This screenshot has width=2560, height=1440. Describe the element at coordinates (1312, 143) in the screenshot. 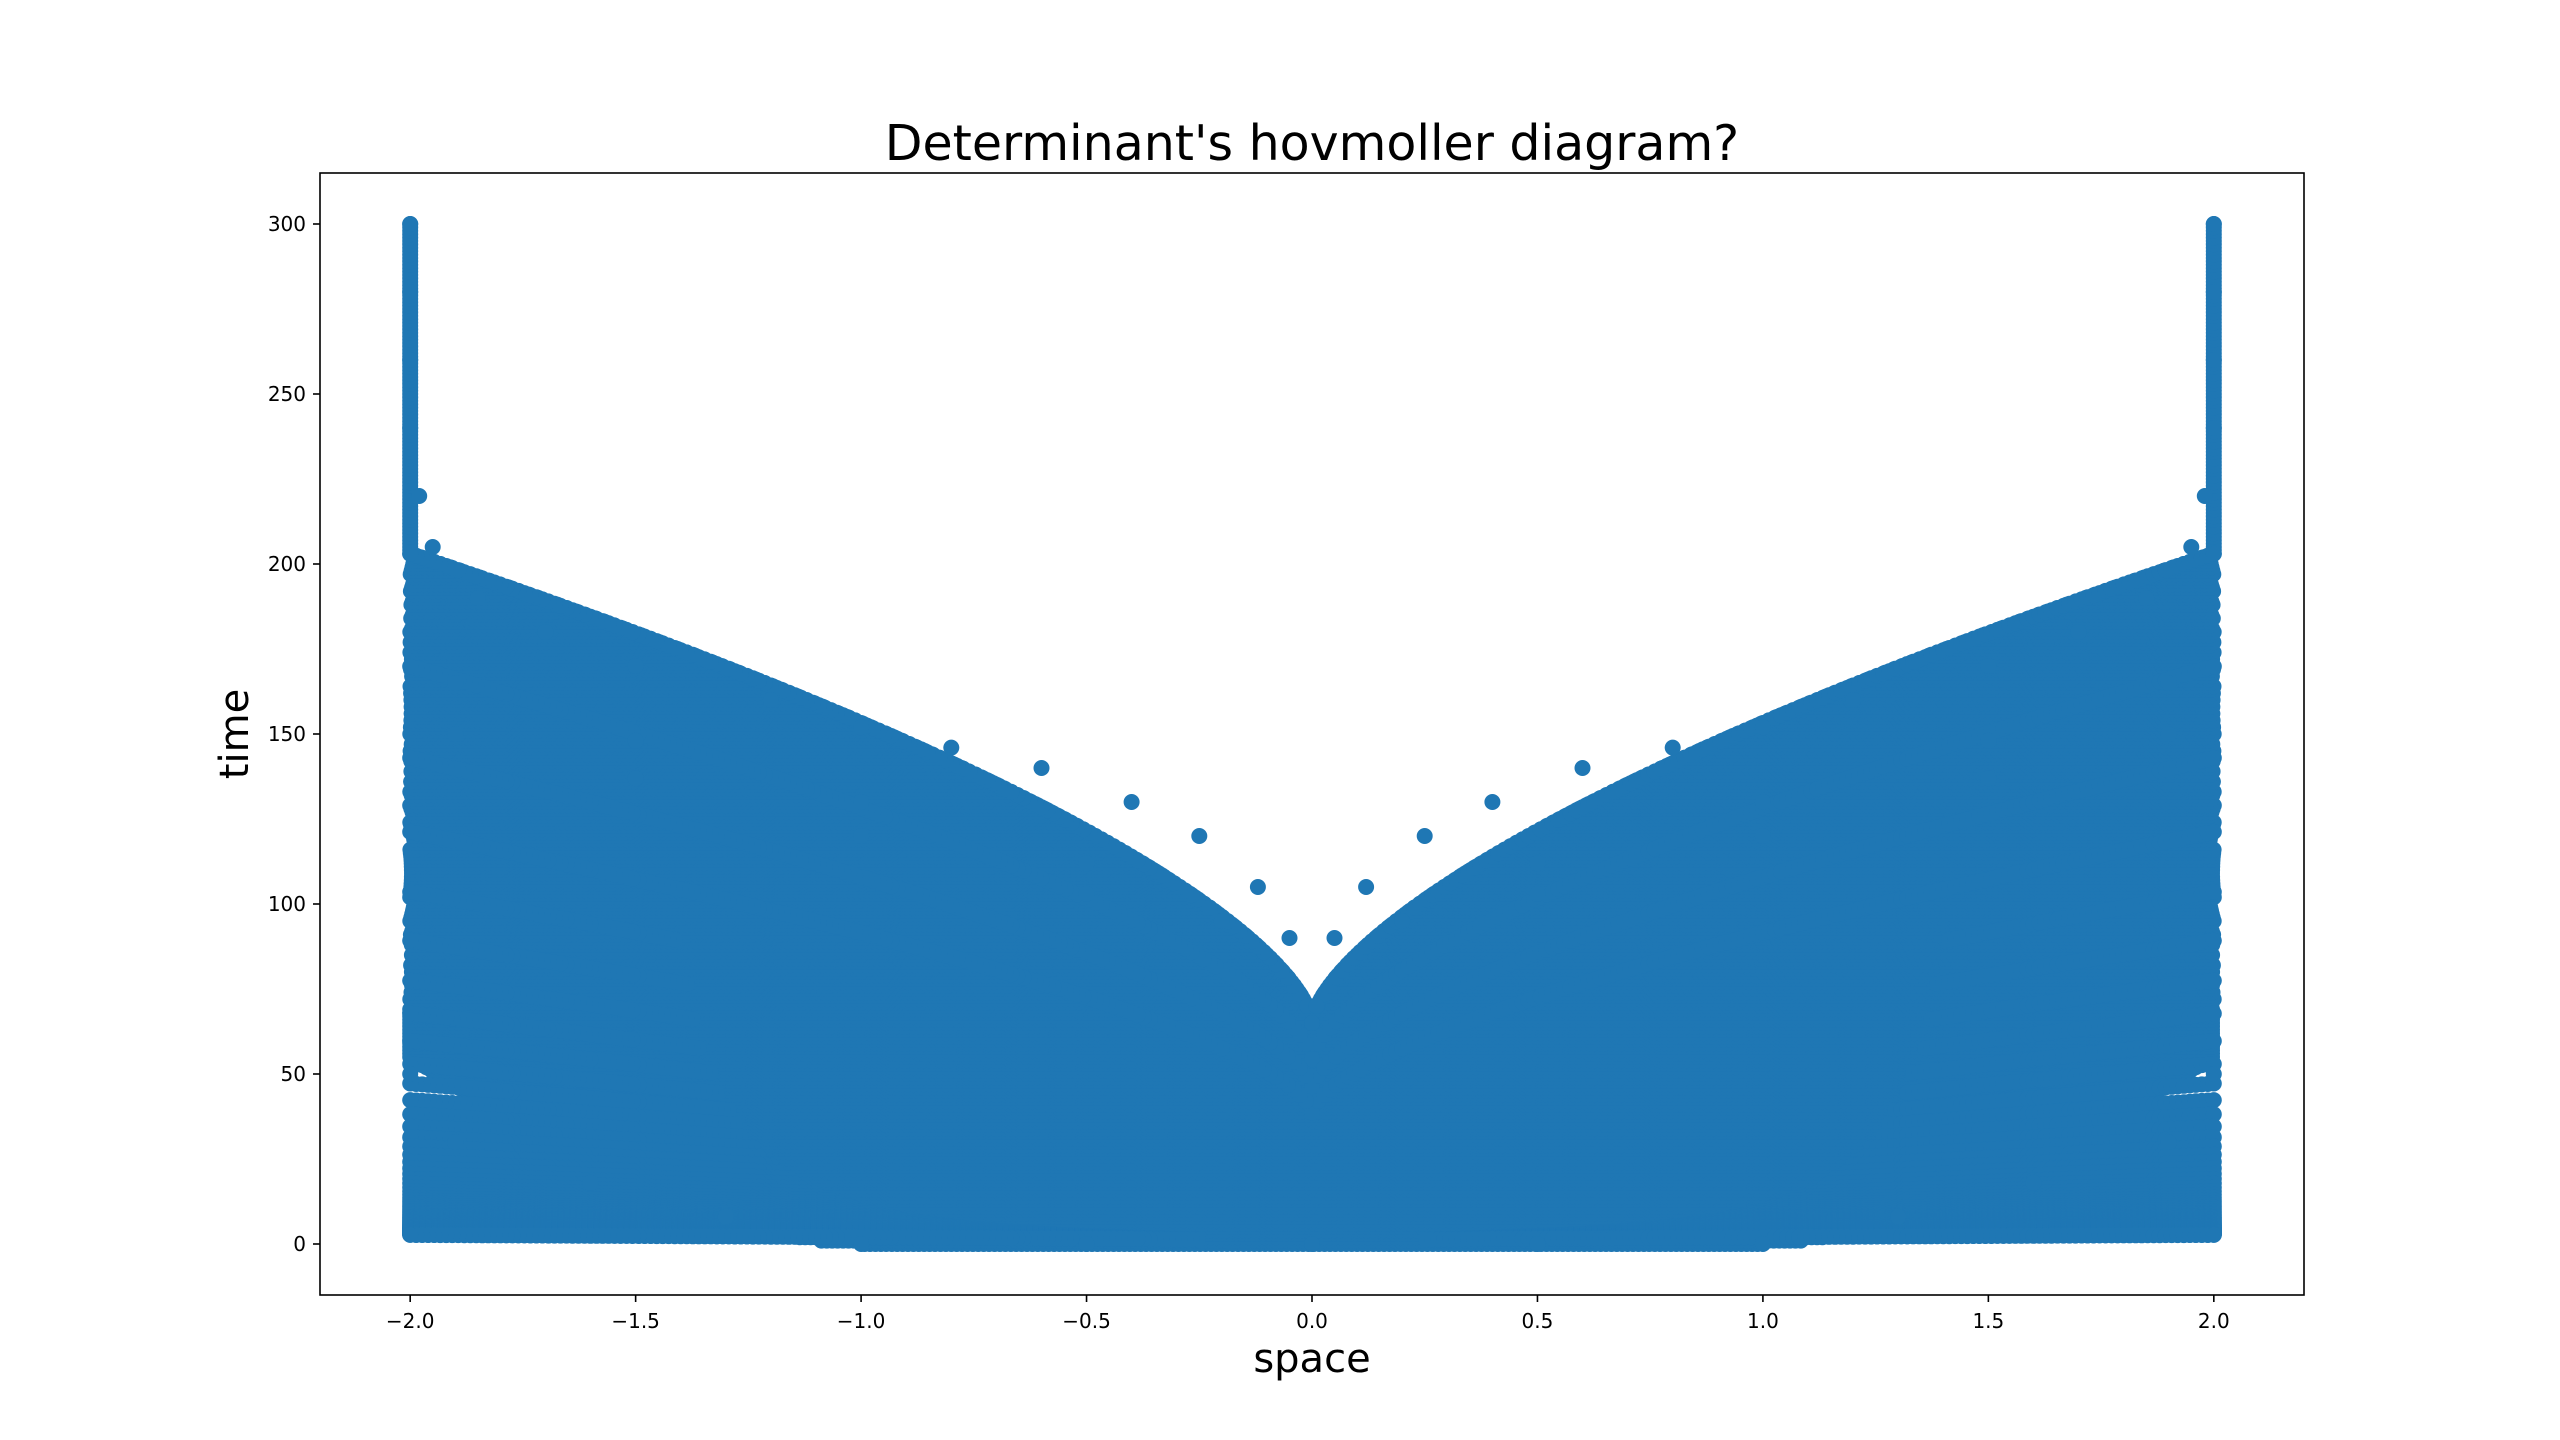

I see `chart-title: Determinant's hovmoller diagram?` at that location.